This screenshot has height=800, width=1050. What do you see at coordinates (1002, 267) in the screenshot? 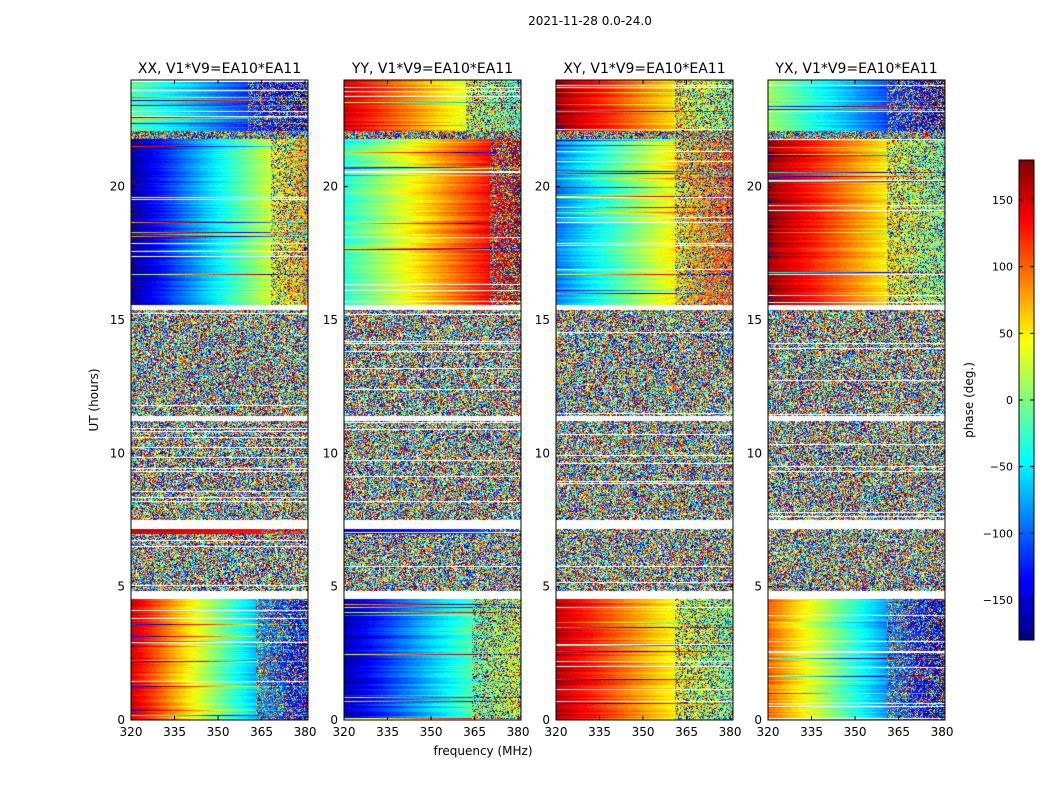
I see `colorbar-tick-label: 100` at bounding box center [1002, 267].